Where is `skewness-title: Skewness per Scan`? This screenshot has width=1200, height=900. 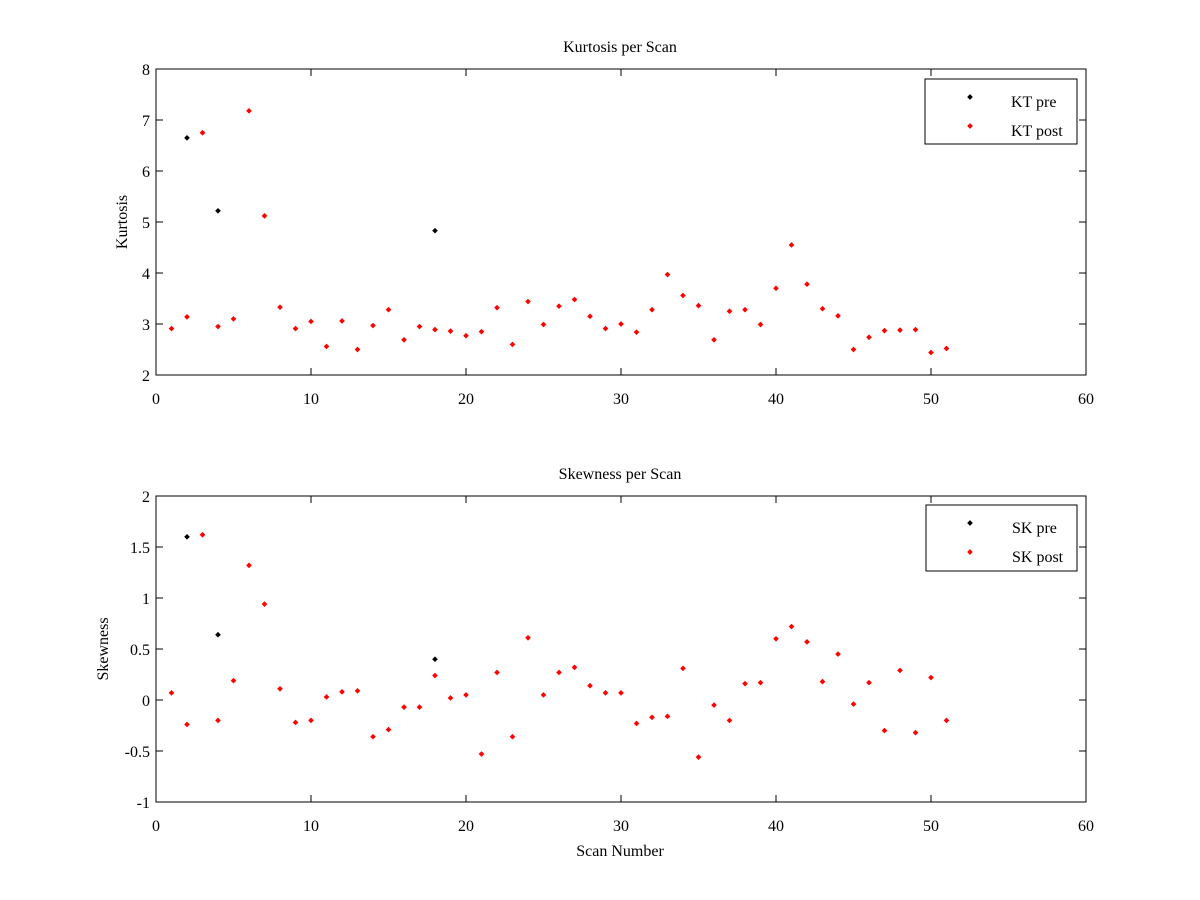 skewness-title: Skewness per Scan is located at coordinates (620, 474).